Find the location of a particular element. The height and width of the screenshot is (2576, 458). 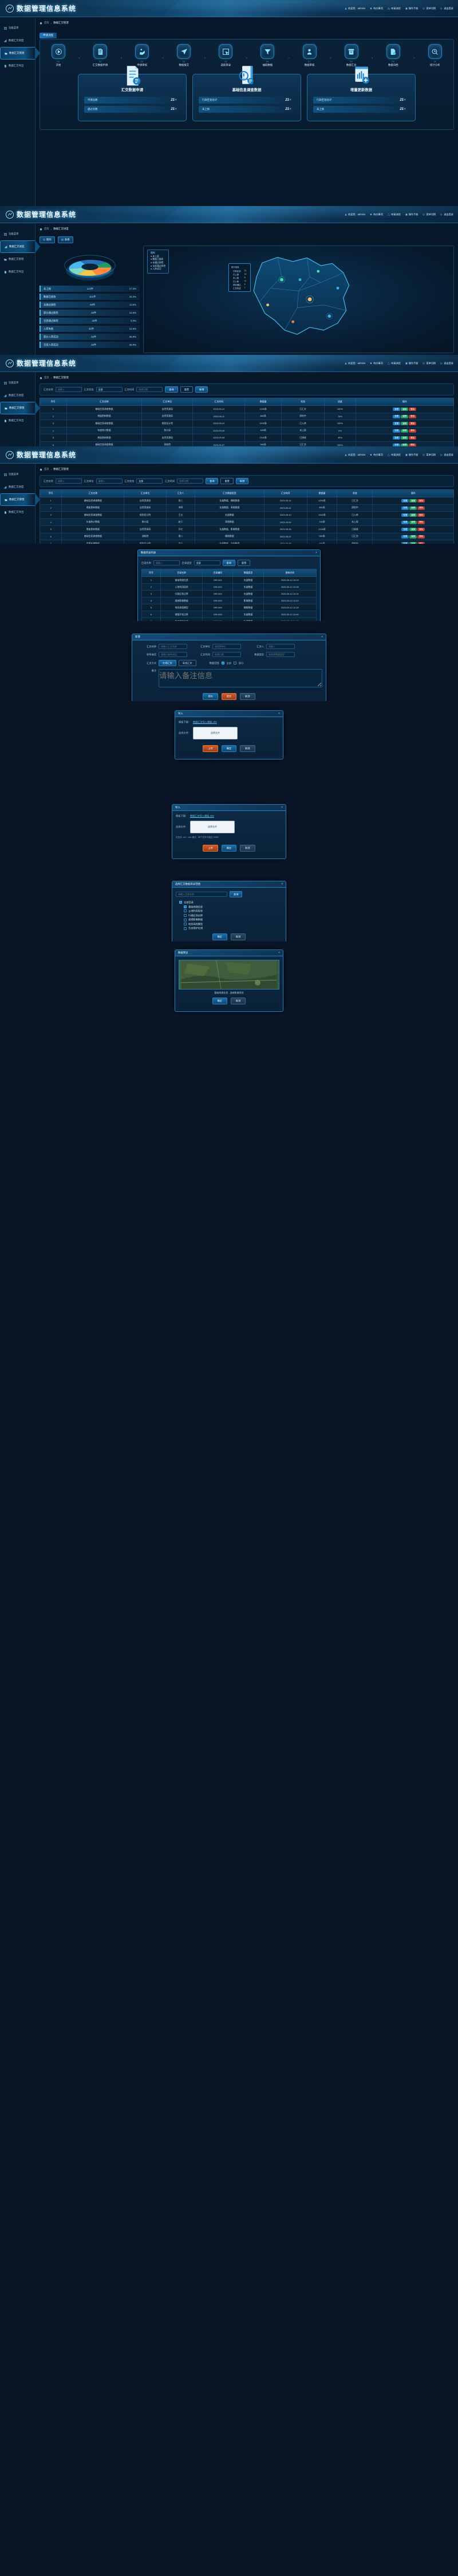

stat-row: 部分入库成功 82件 26.9% is located at coordinates (90, 337).